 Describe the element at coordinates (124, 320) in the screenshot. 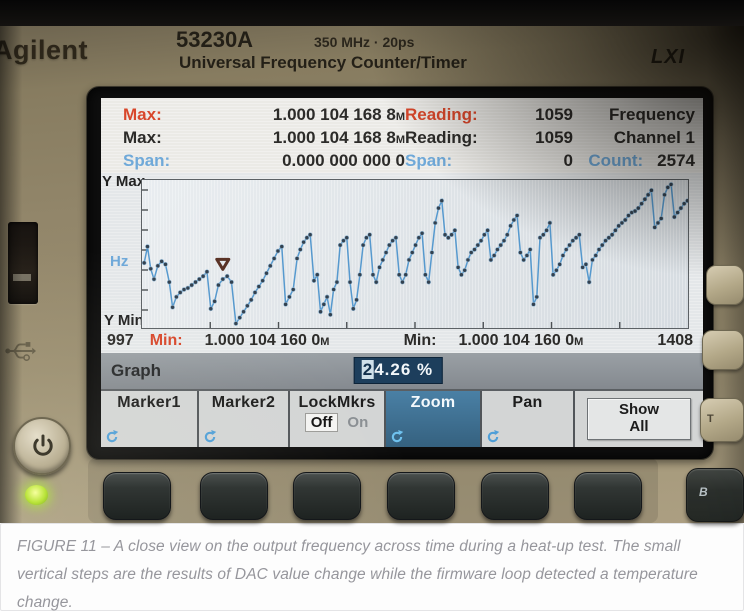

I see `y-min-label: Y Min` at that location.